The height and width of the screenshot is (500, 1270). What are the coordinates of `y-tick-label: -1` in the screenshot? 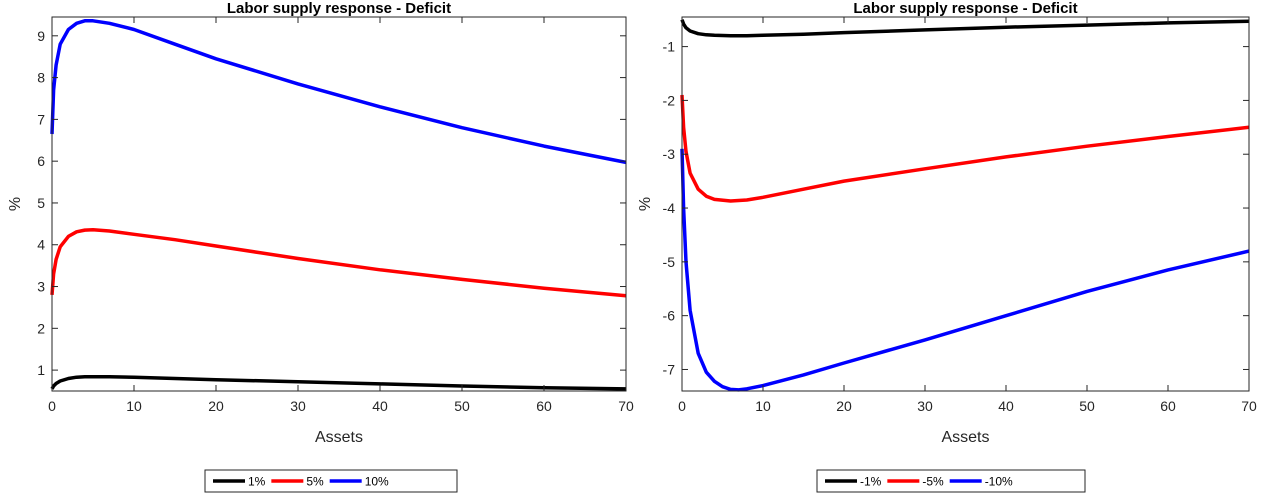 It's located at (669, 47).